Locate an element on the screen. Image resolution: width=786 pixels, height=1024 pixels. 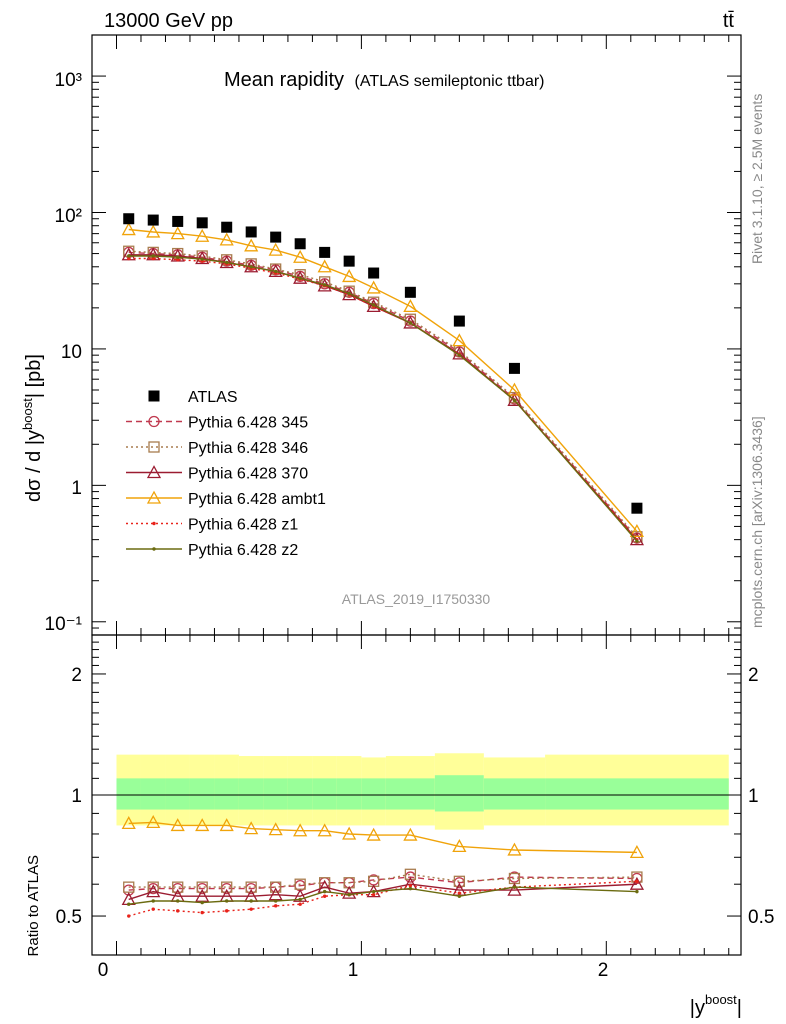
ratio-y-tick-label-1: 1 is located at coordinates (76, 796).